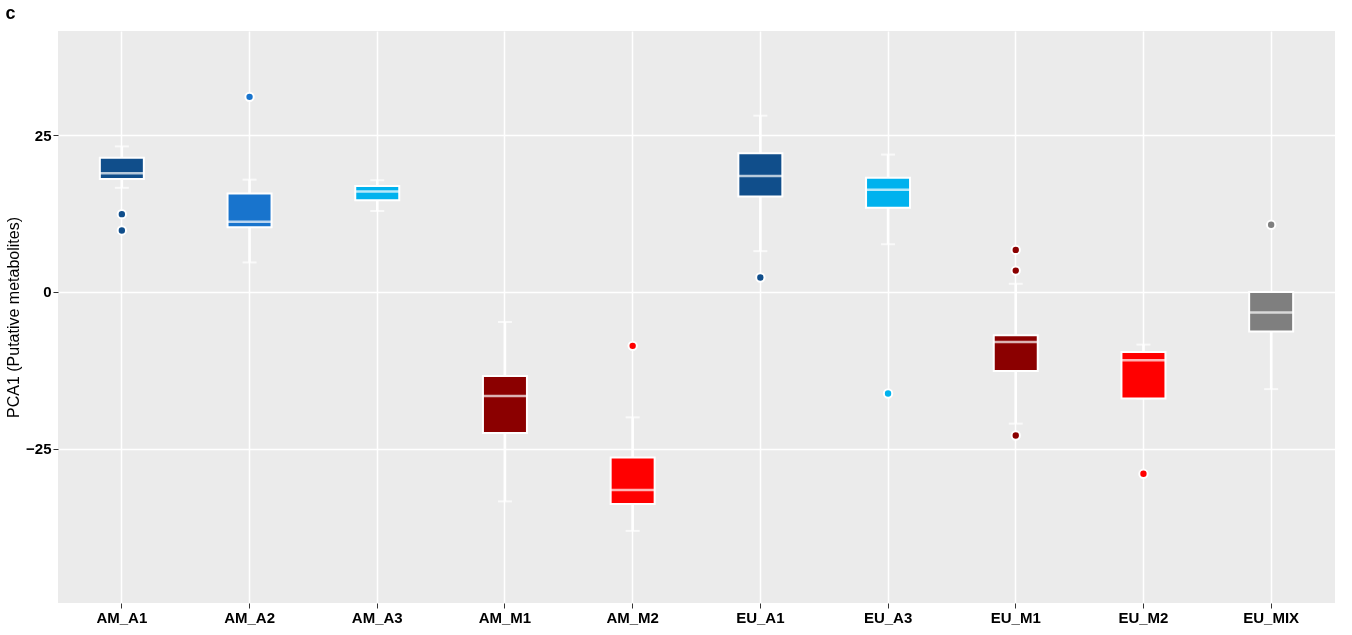  What do you see at coordinates (43, 135) in the screenshot?
I see `y-tick-label: 25` at bounding box center [43, 135].